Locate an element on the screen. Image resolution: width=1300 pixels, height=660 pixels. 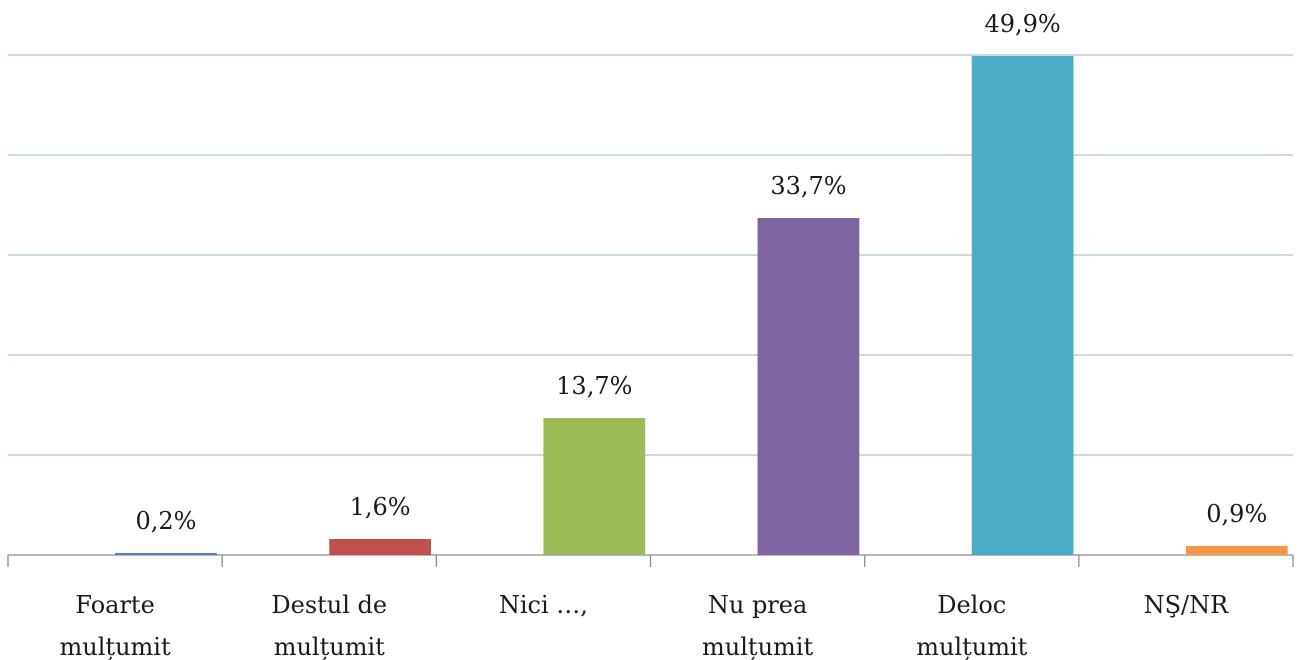
x-tick-label: Destul de mulțumit is located at coordinates (329, 625).